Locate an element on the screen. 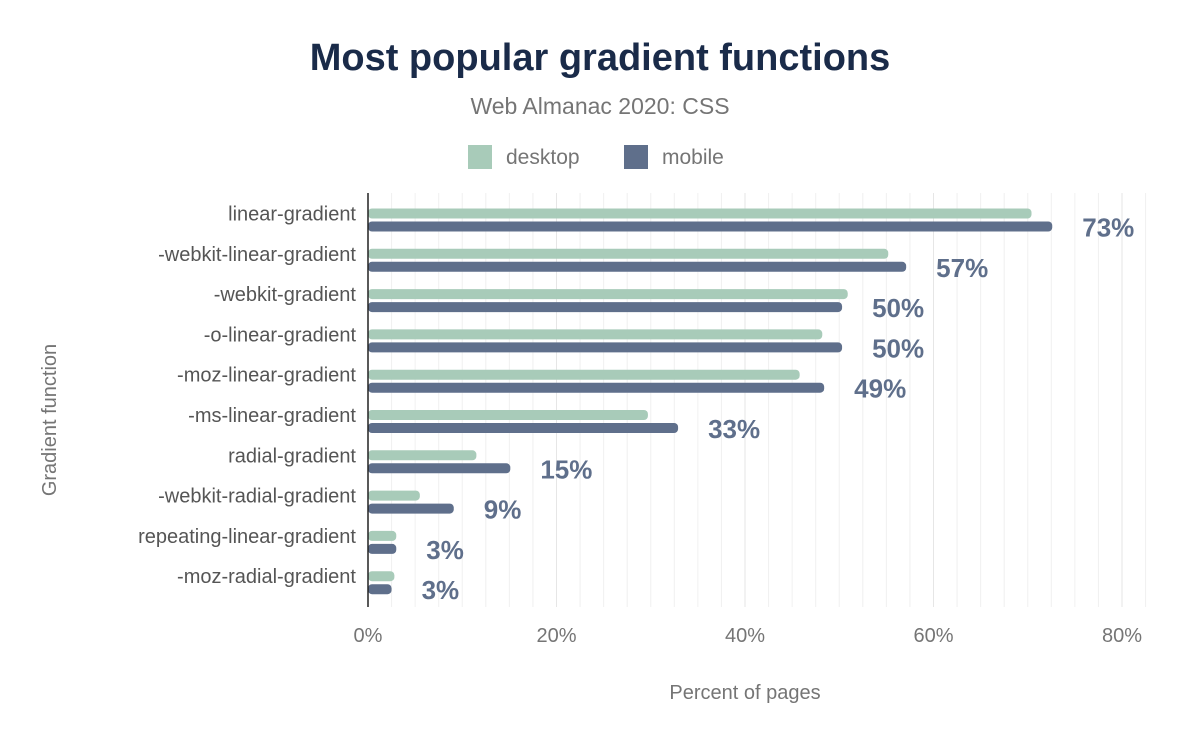 This screenshot has height=747, width=1200. x-tick-label: 20% is located at coordinates (556, 636).